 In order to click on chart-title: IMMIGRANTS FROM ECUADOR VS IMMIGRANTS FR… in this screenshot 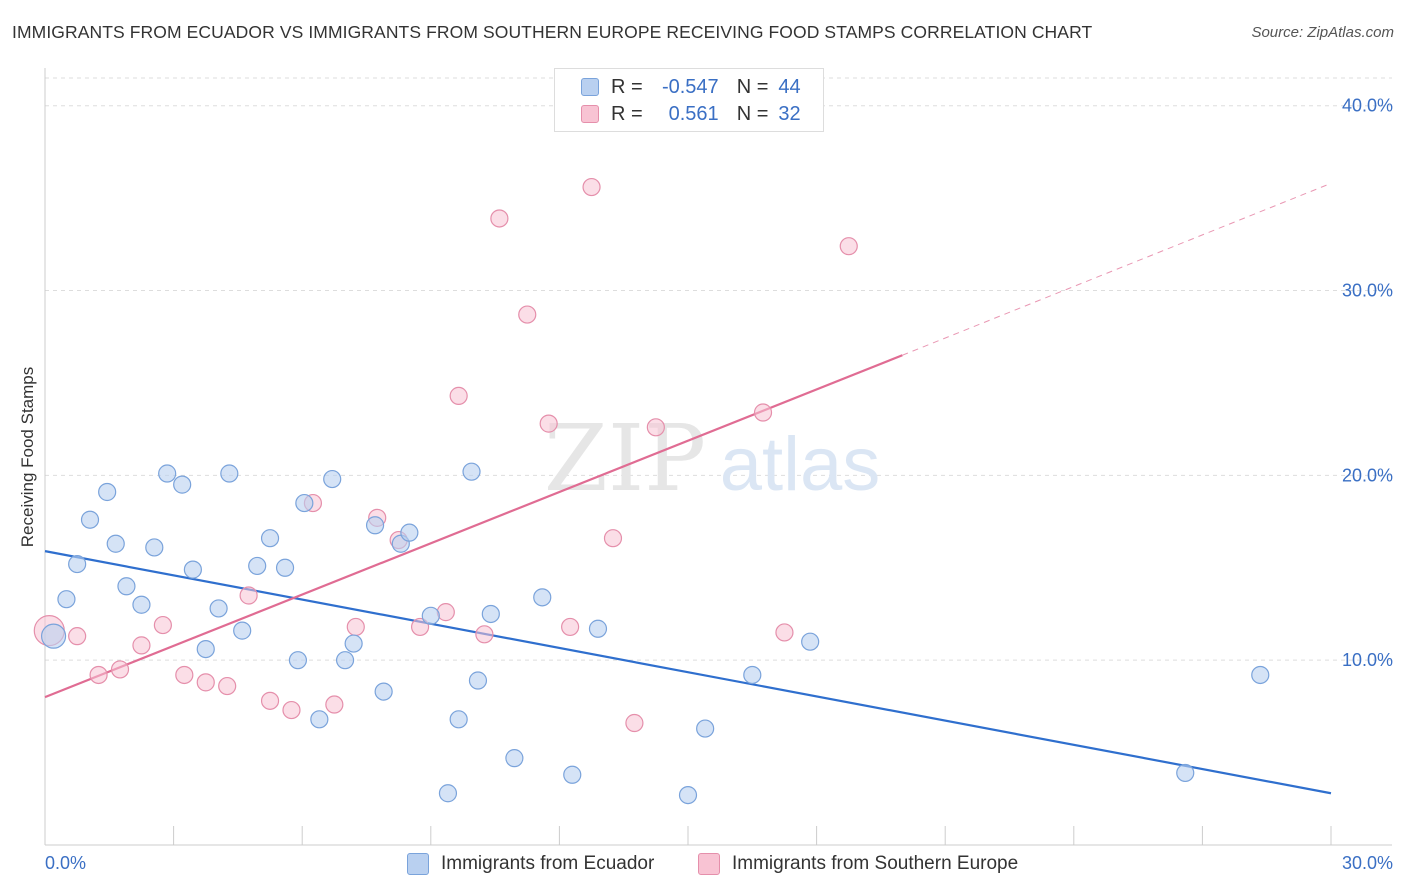, I will do `click(552, 32)`.